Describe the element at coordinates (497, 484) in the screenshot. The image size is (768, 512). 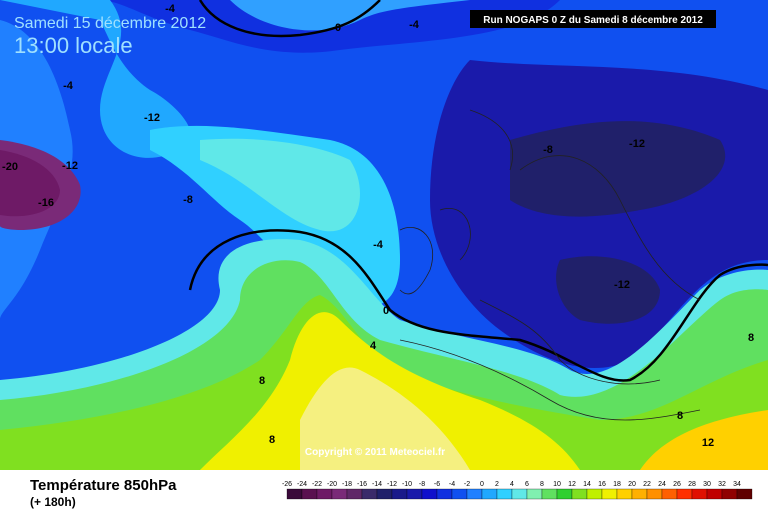
I see `scale-label: 2` at that location.